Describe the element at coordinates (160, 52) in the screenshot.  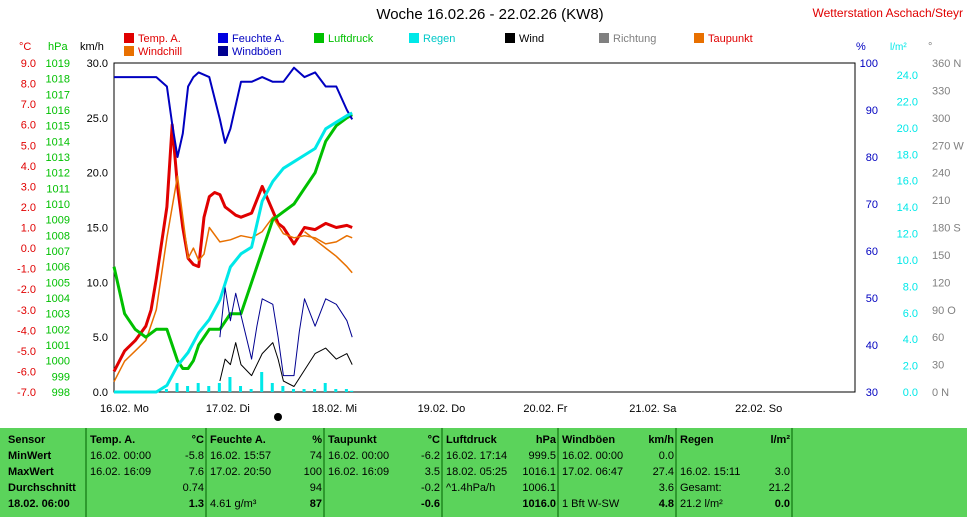
I see `legend-label: Windchill` at that location.